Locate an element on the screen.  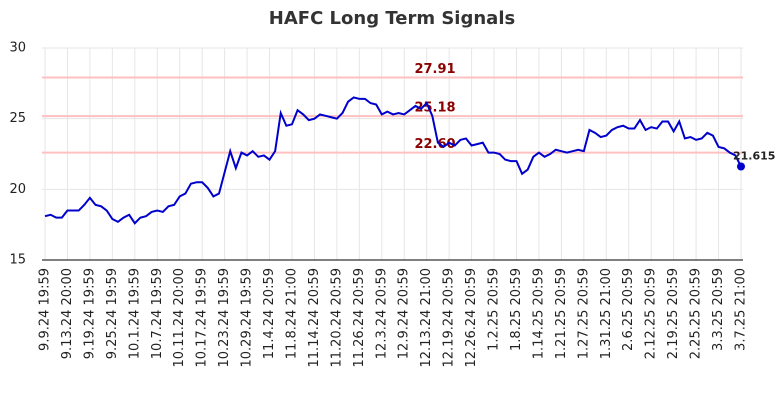
x-tick-label: 1.8.25 20:59 is located at coordinates (516, 309).